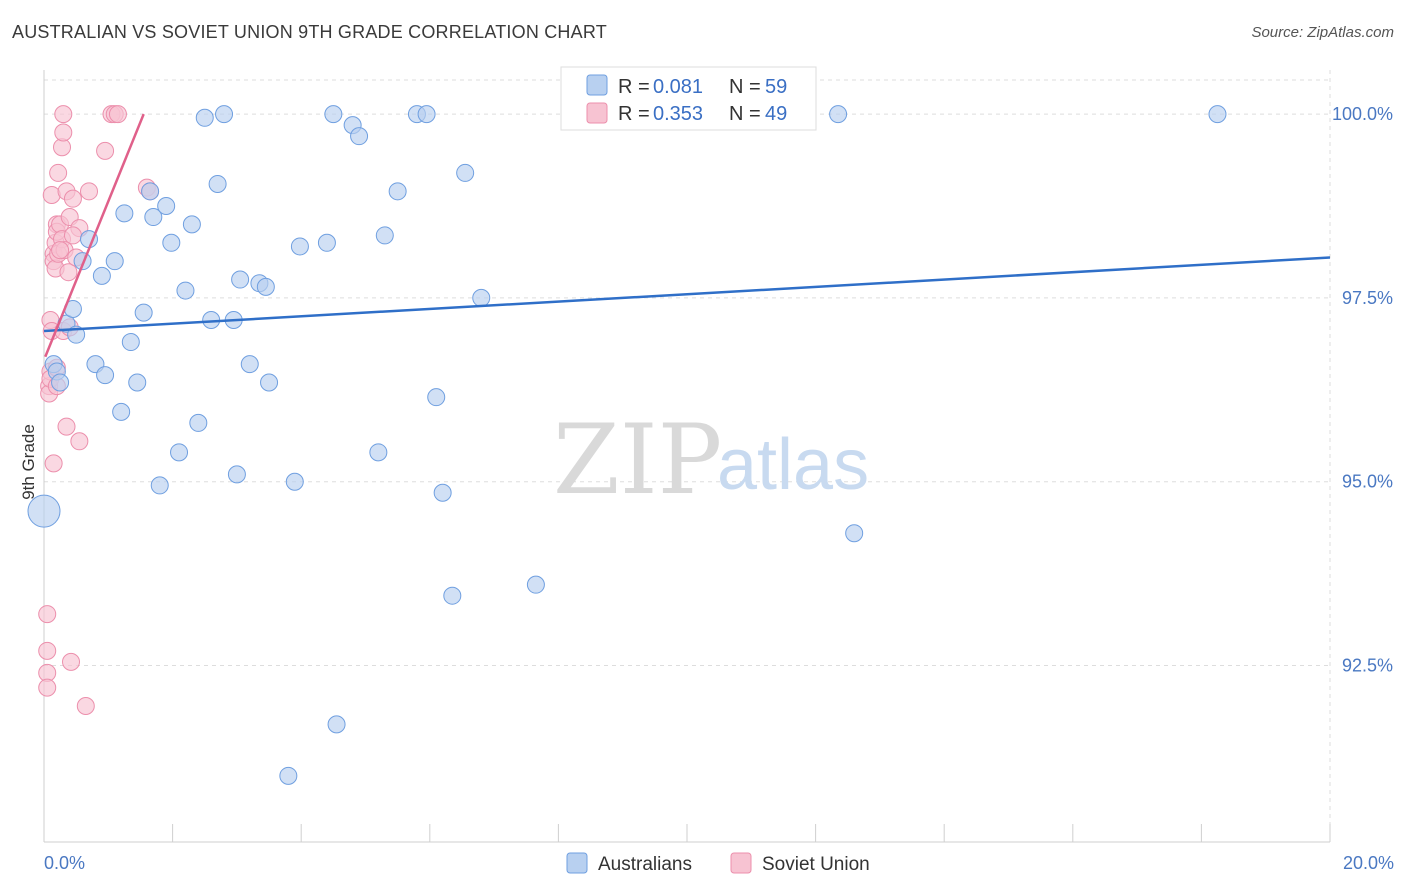 The image size is (1406, 892). I want to click on series-legend-swatch-soviet-union, so click(741, 863).